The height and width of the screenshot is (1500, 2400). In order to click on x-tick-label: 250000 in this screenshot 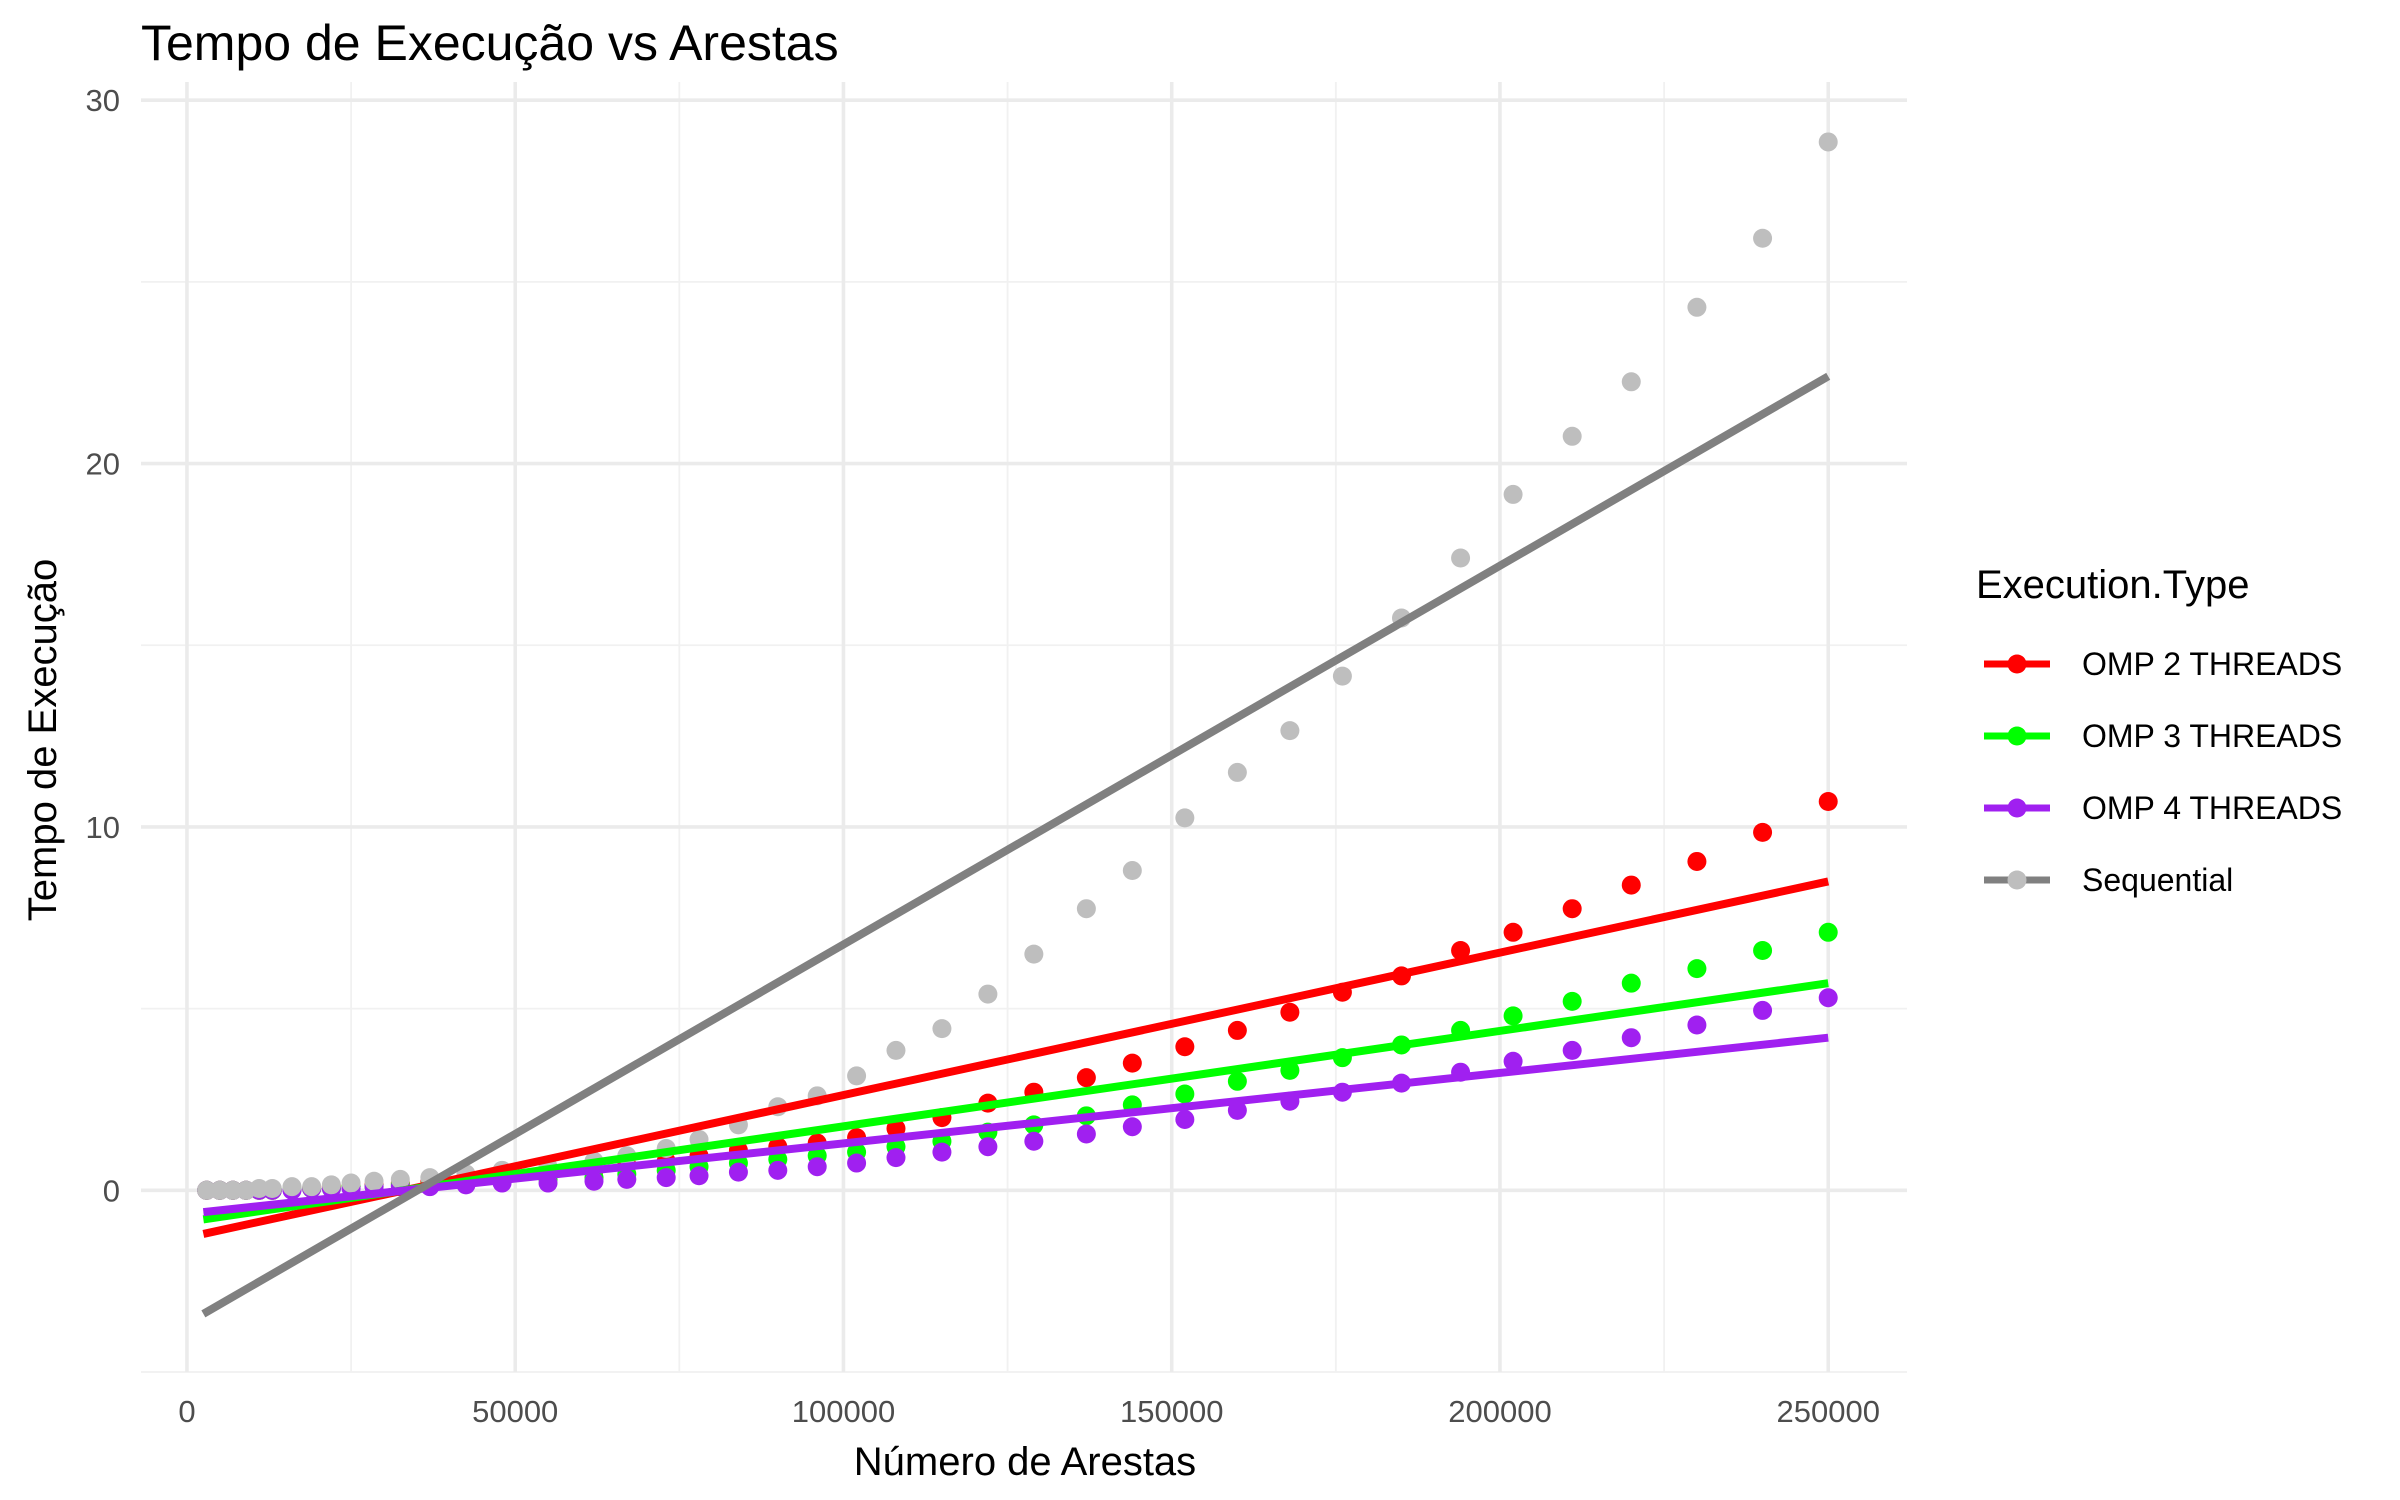, I will do `click(1827, 1411)`.